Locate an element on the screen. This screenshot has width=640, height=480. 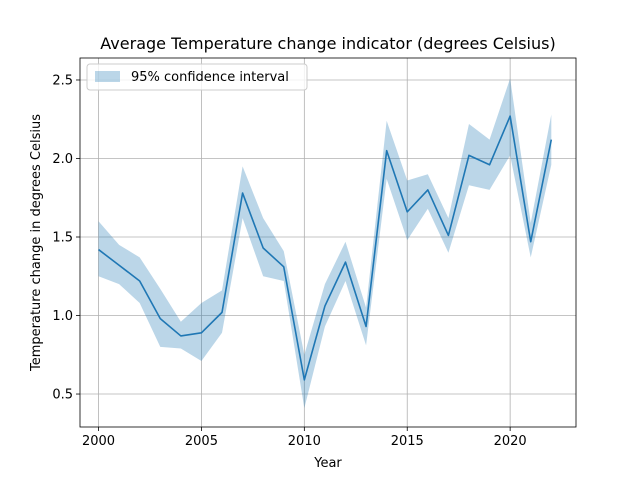
legend-box is located at coordinates (197, 77).